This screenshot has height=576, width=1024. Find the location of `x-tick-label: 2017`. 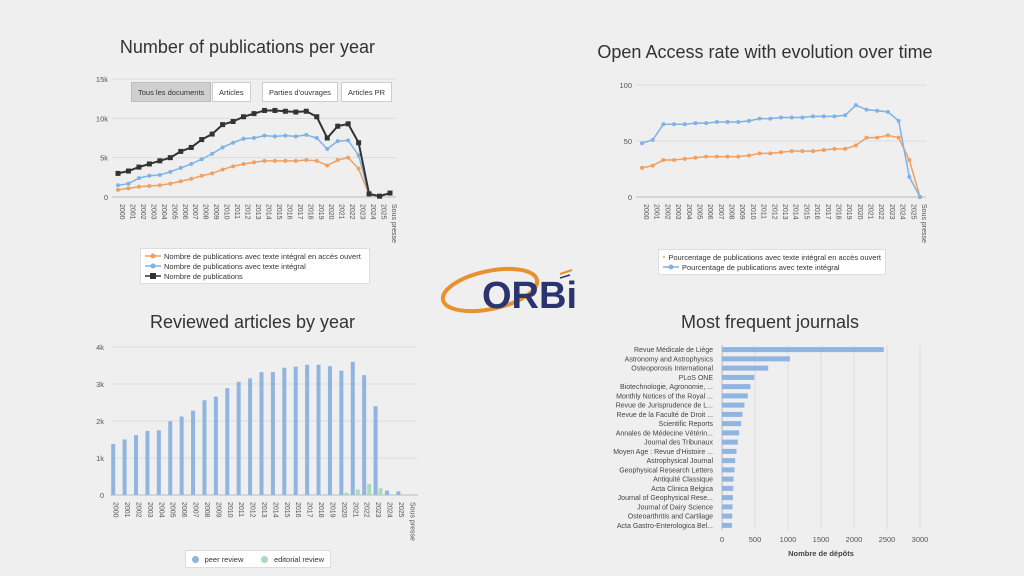

x-tick-label: 2017 is located at coordinates (299, 212).